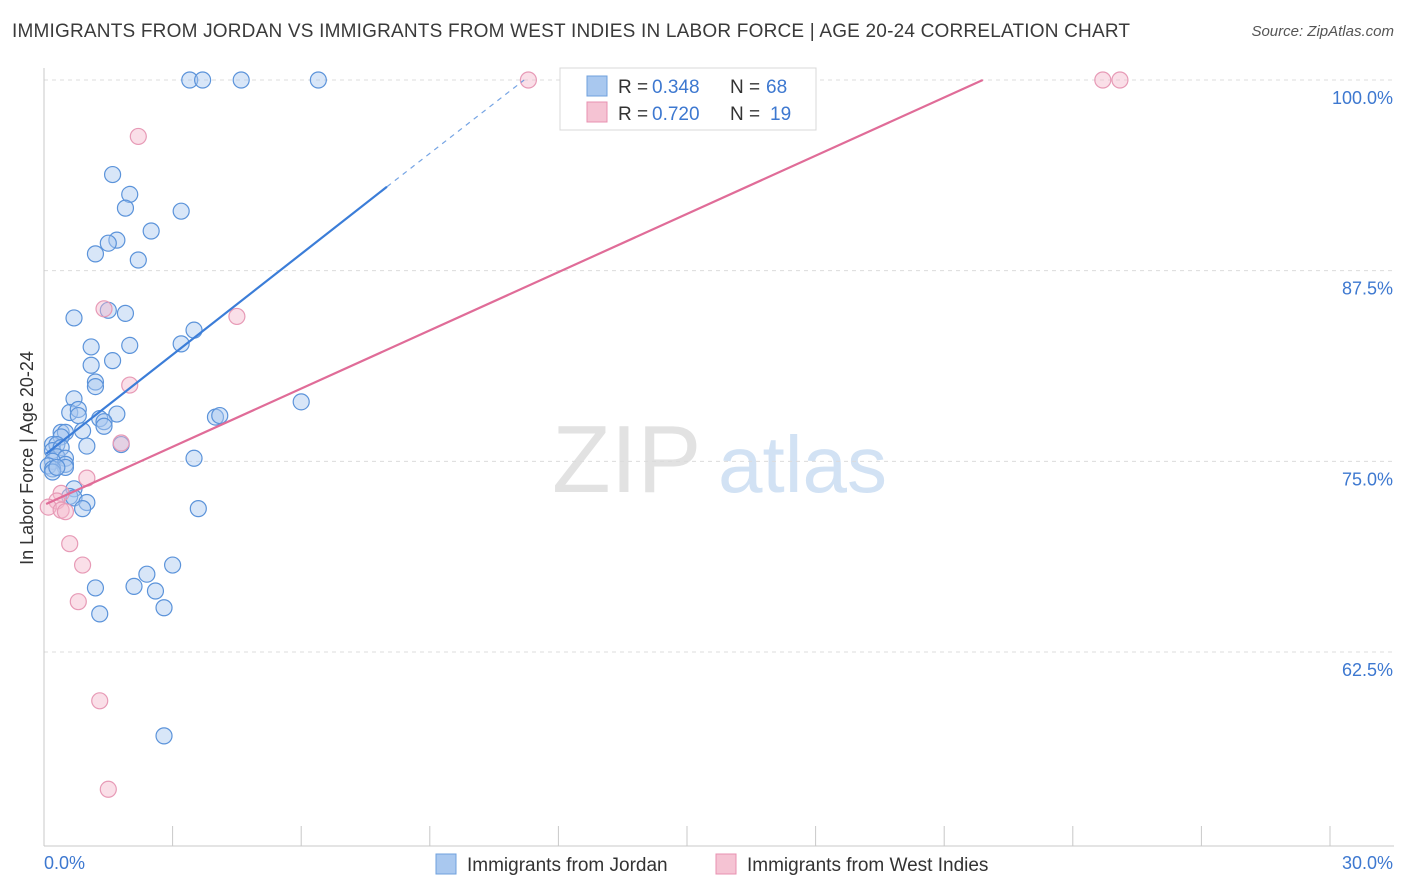 This screenshot has height=892, width=1406. I want to click on trend-line-jordan, so click(216, 320).